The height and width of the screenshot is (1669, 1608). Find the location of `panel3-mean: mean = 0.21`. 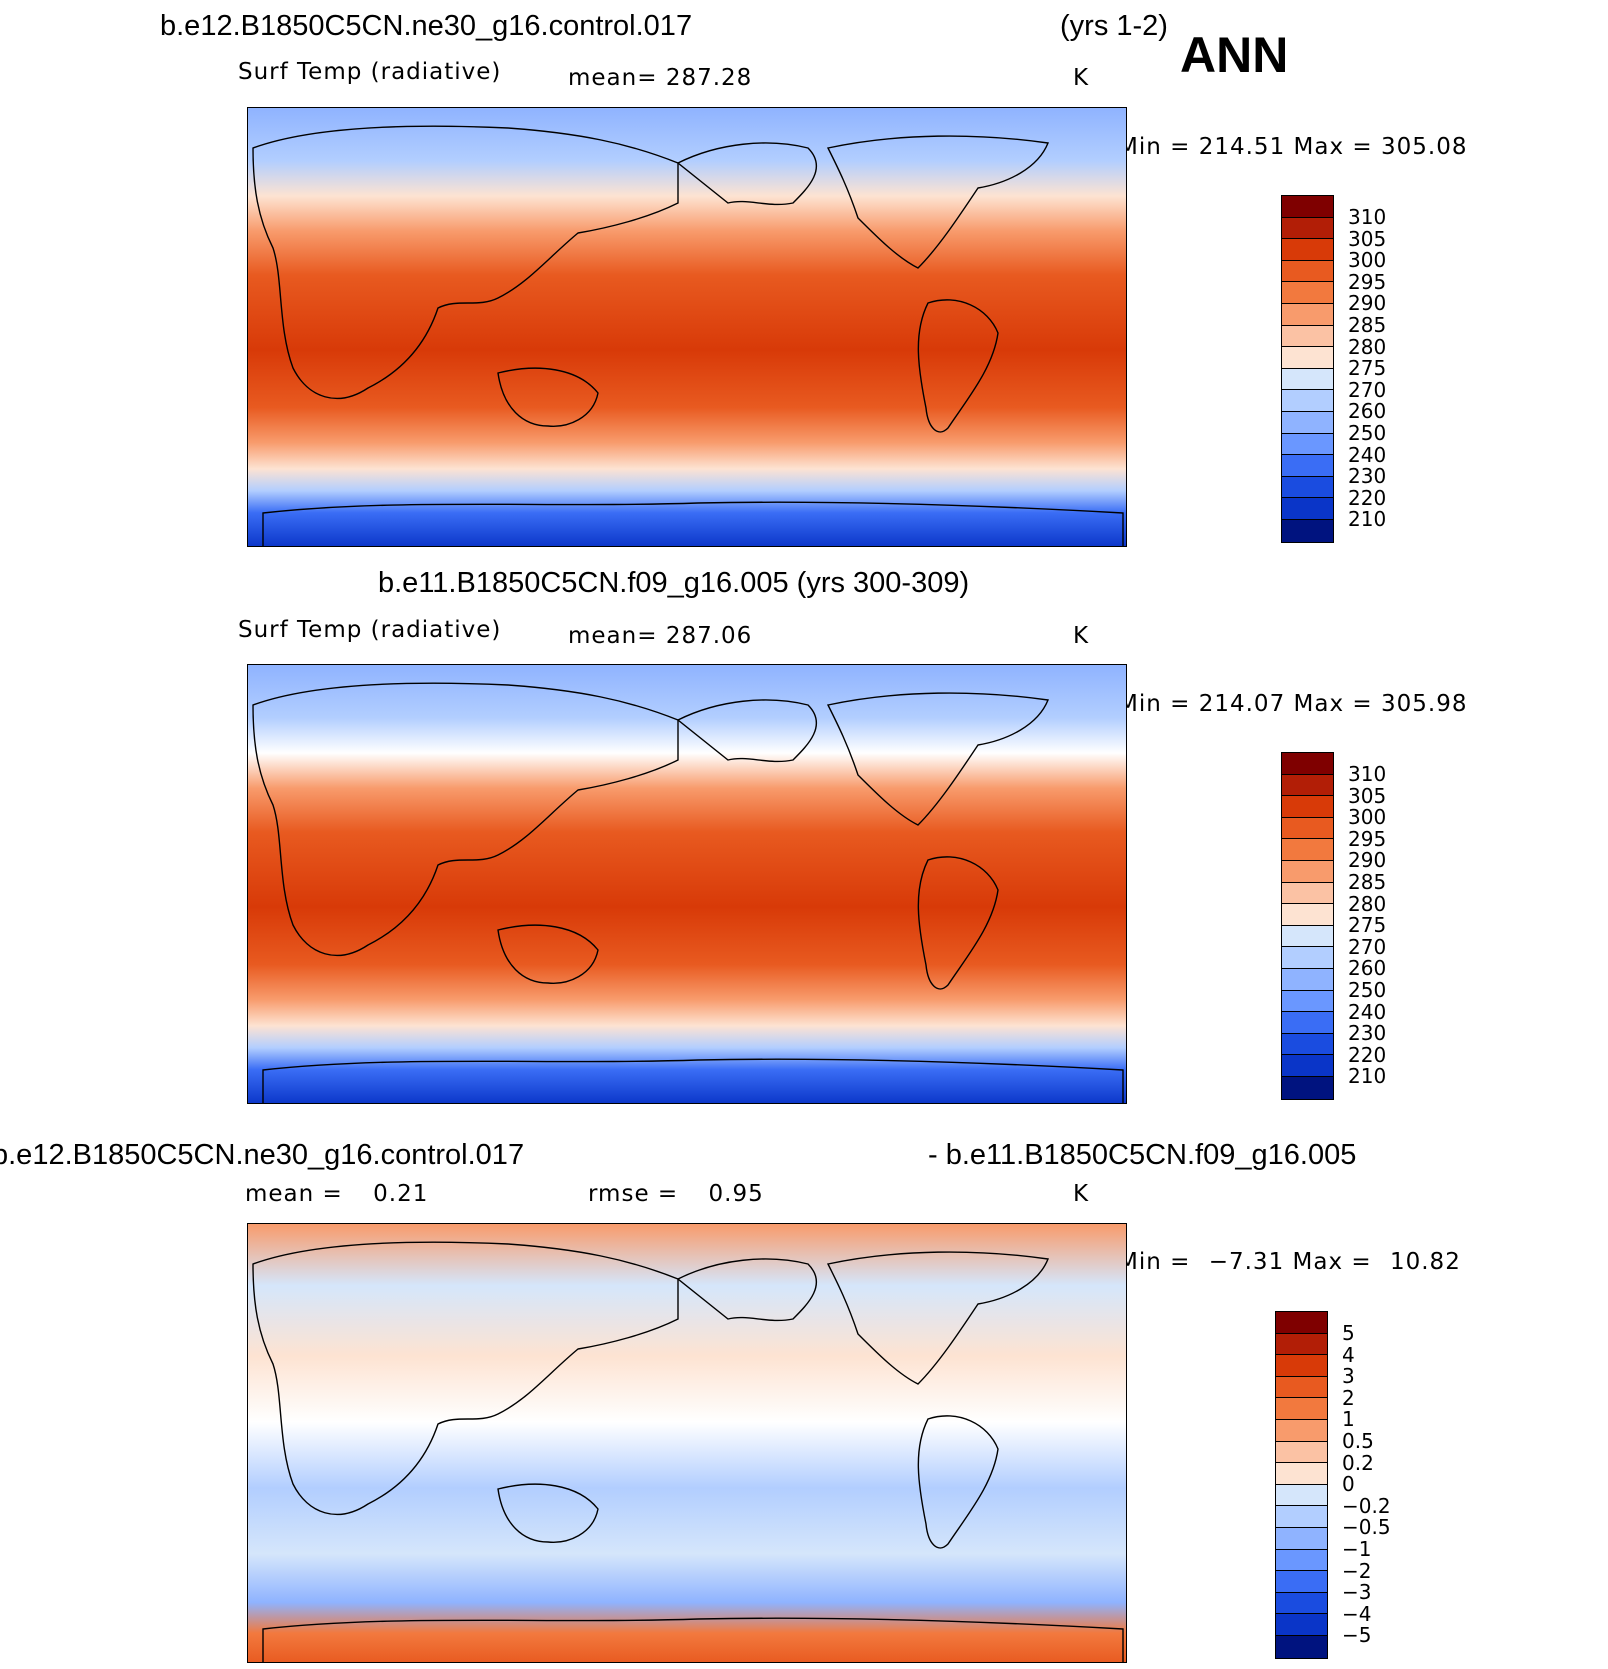

panel3-mean: mean = 0.21 is located at coordinates (336, 1194).